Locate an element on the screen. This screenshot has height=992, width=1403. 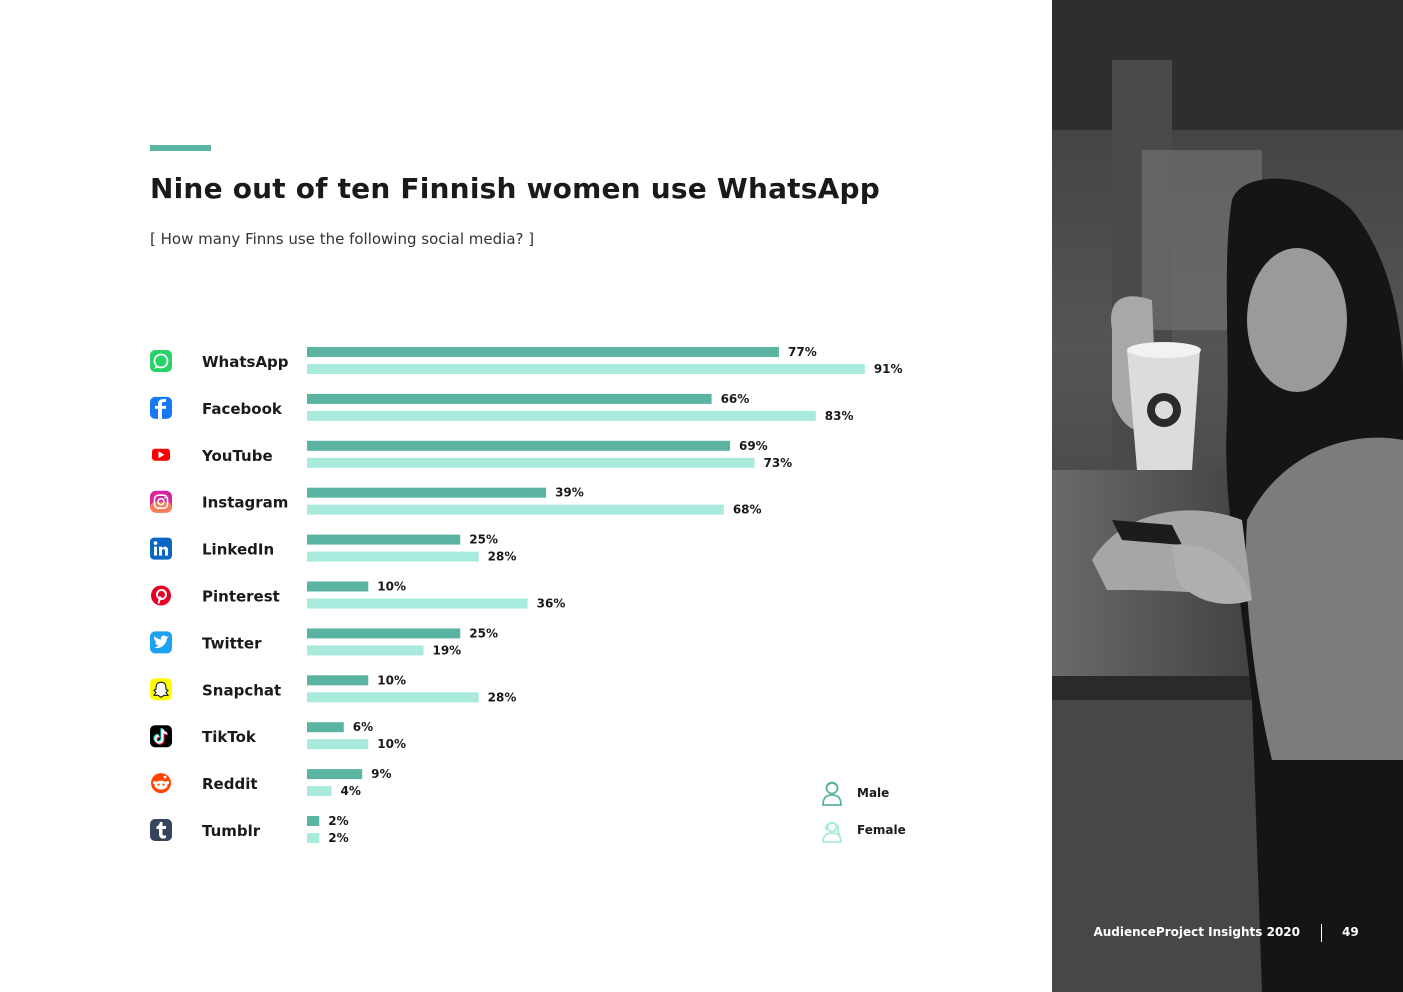
legend-item-female: Female is located at coordinates (863, 830).